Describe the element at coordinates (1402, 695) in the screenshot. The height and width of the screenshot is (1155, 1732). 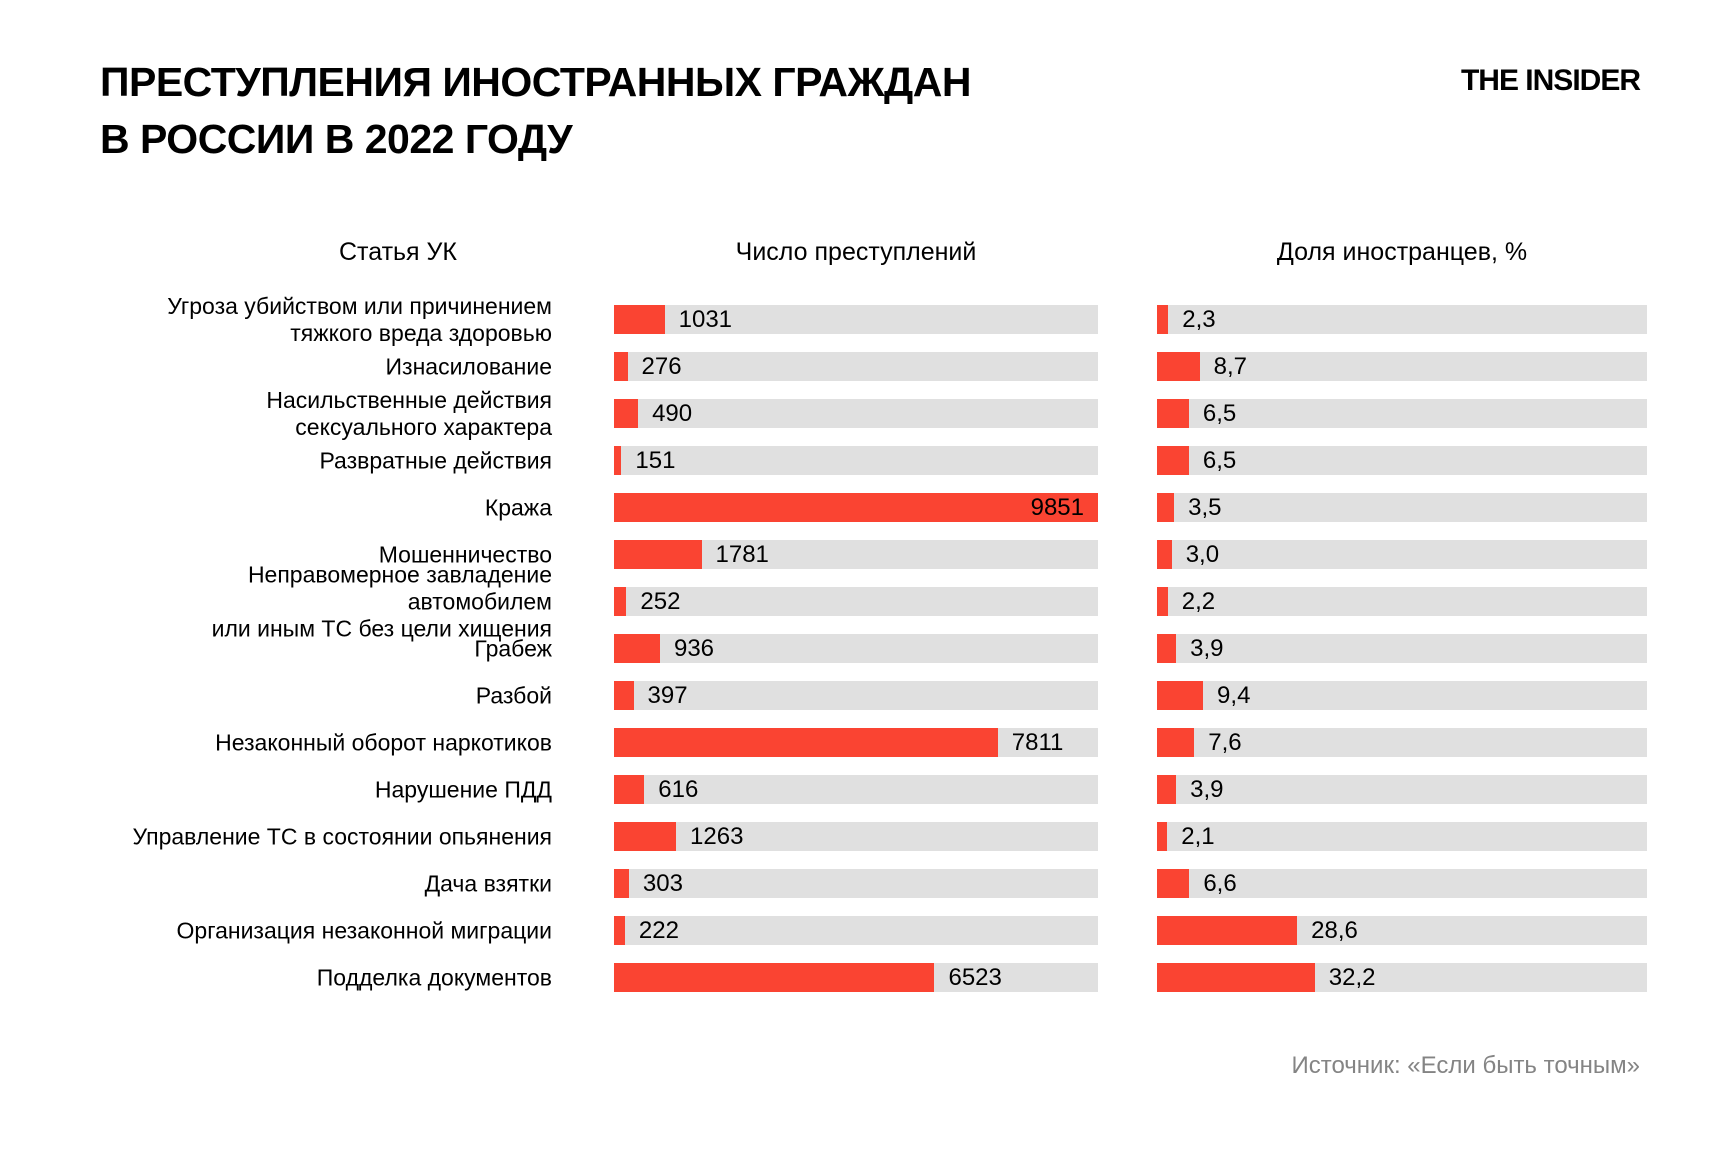
I see `share-track: 9,4` at that location.